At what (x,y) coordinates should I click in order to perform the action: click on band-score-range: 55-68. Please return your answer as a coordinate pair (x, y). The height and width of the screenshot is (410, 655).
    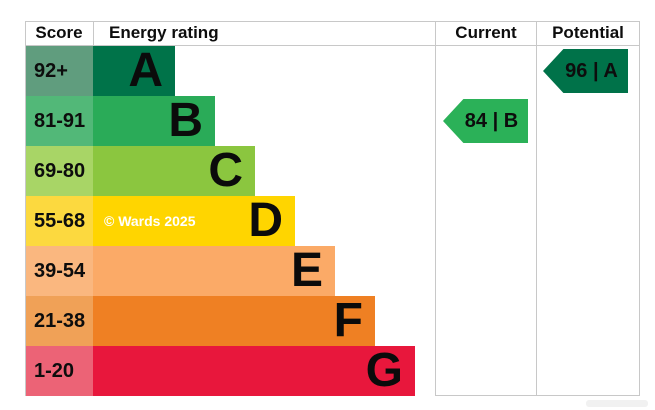
    Looking at the image, I should click on (59, 221).